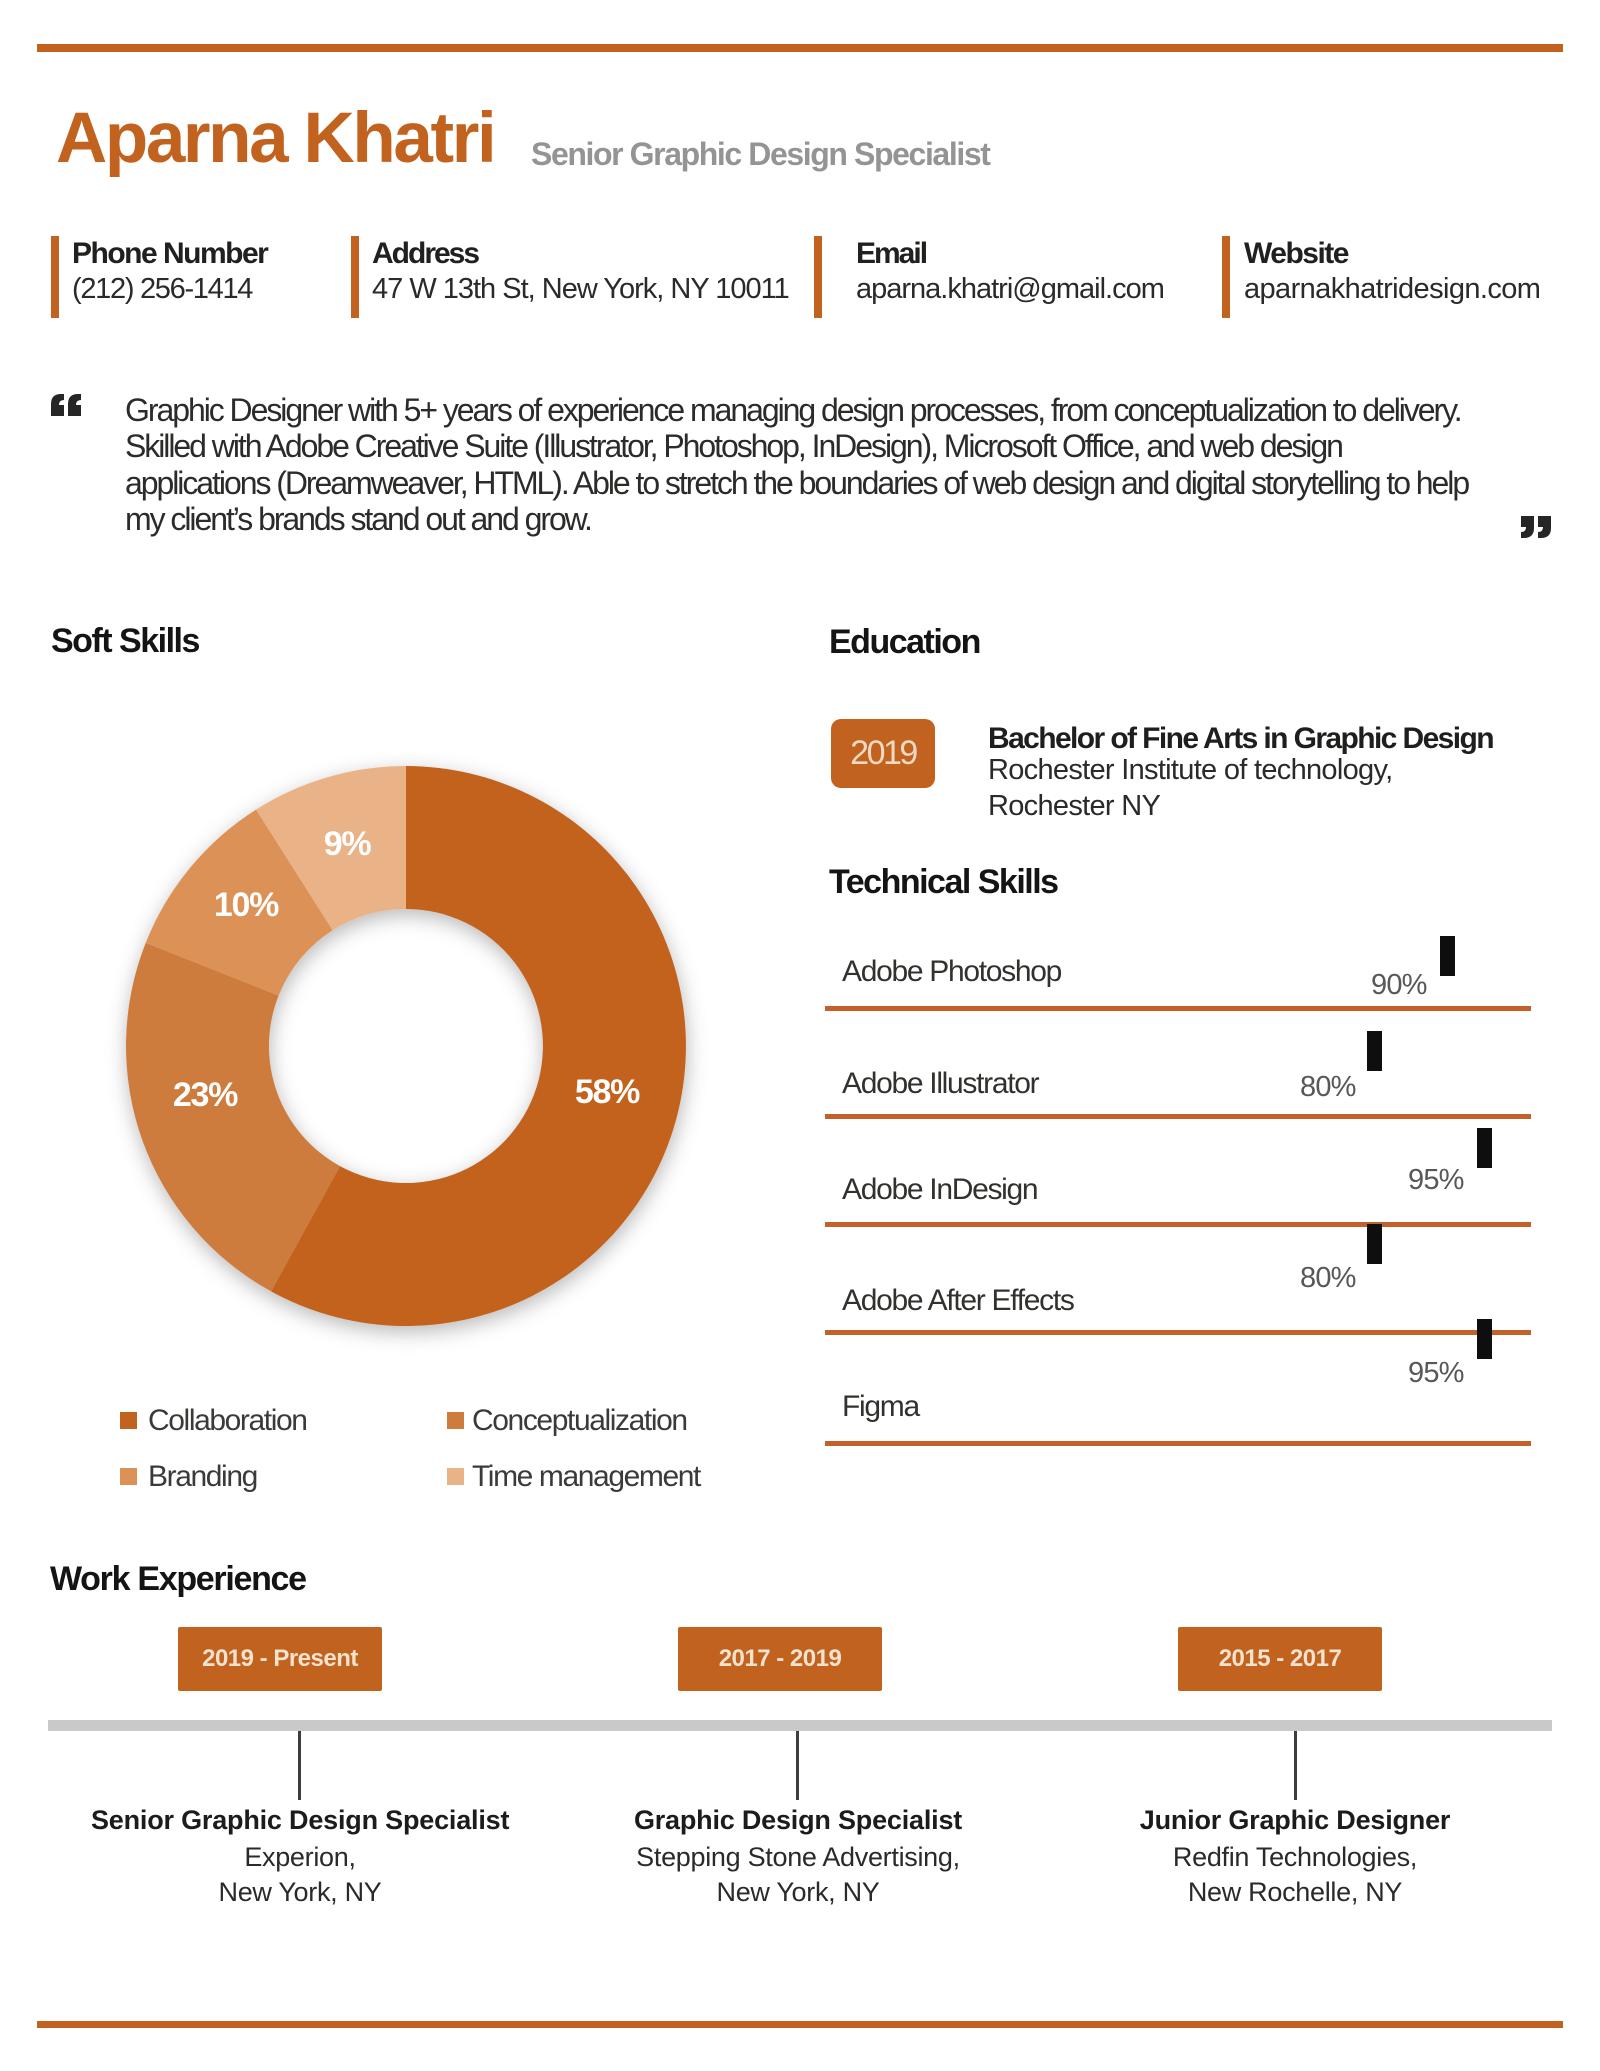 This screenshot has height=2071, width=1600. What do you see at coordinates (607, 1092) in the screenshot?
I see `svg-text: 58%` at bounding box center [607, 1092].